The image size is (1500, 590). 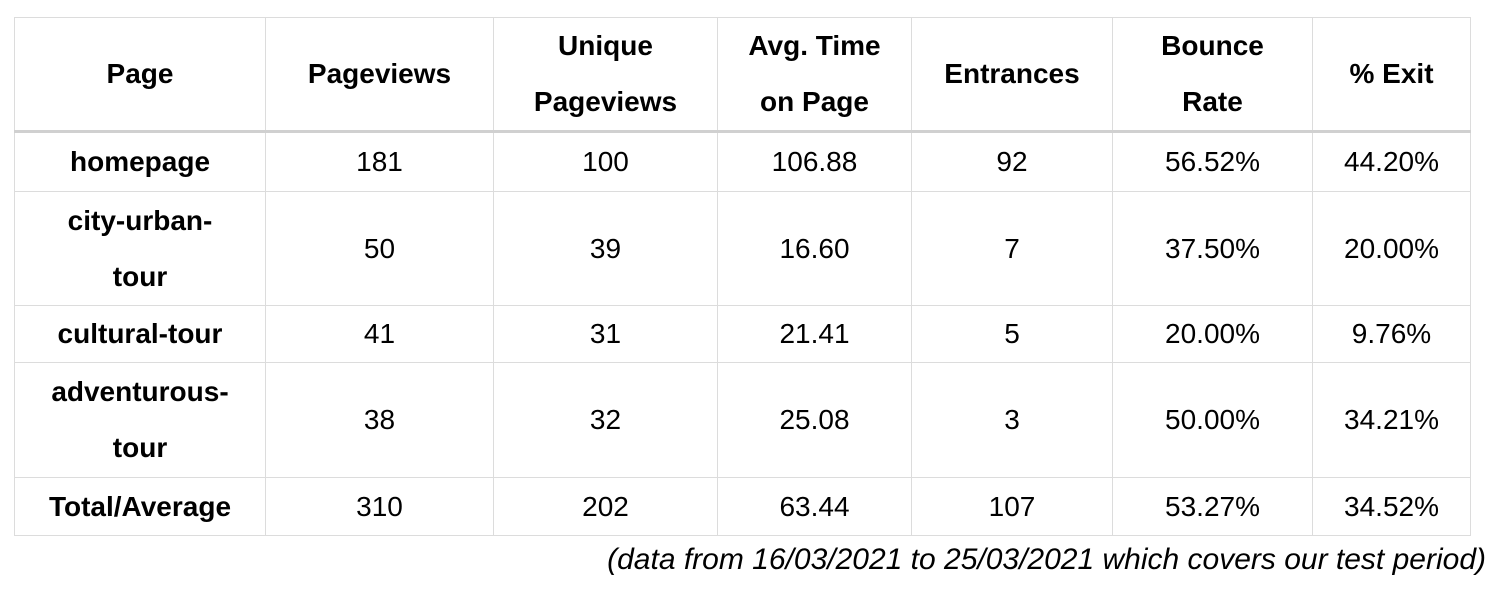 I want to click on page-name: cultural-tour, so click(x=140, y=333).